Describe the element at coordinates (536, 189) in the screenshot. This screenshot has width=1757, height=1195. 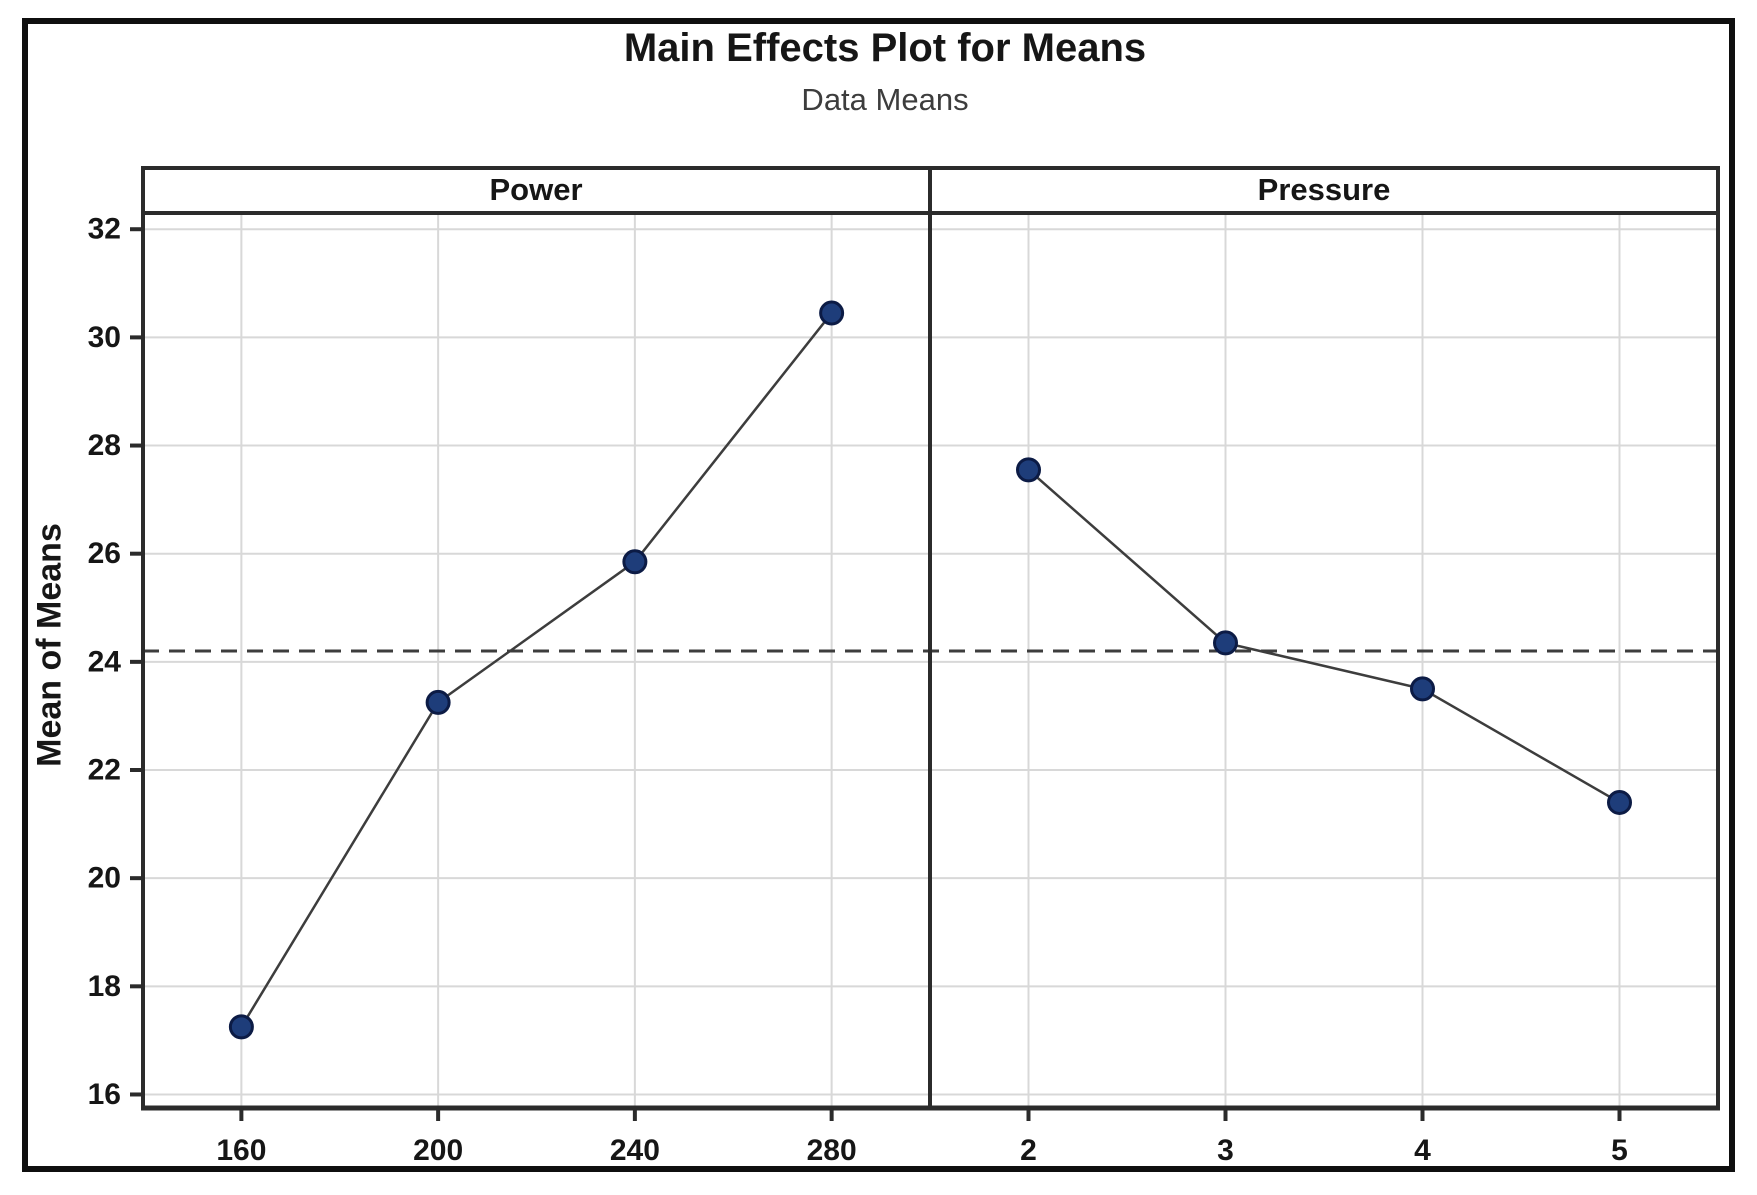
I see `panel-header-power: Power` at that location.